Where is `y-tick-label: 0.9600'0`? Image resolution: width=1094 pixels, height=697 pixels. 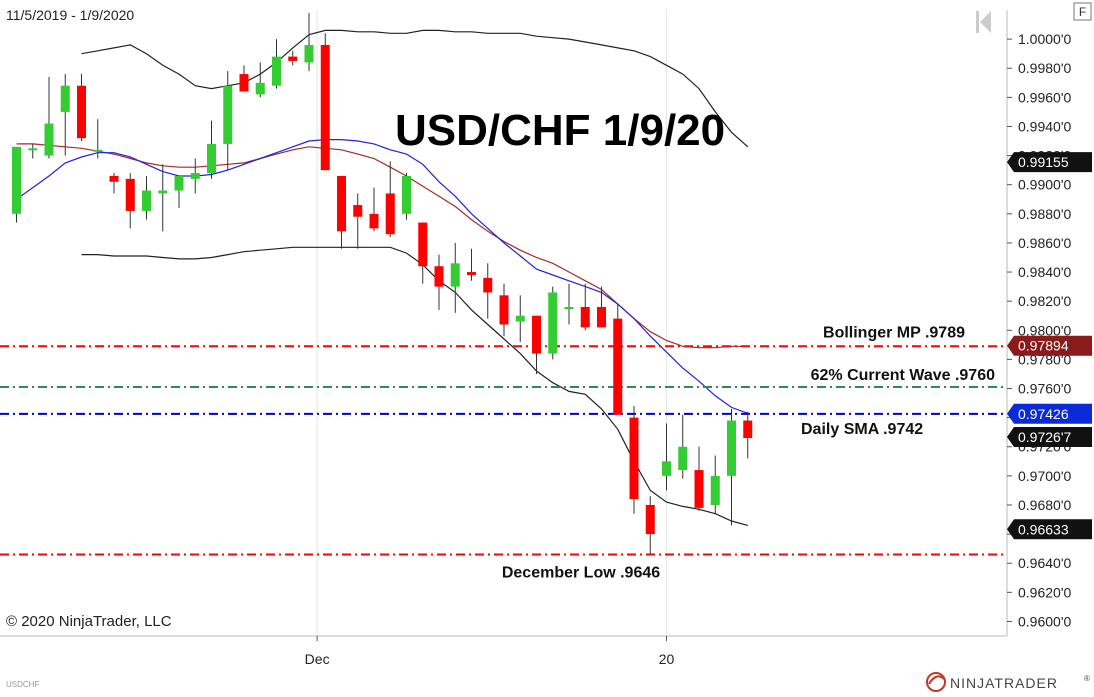
y-tick-label: 0.9600'0 is located at coordinates (1044, 621).